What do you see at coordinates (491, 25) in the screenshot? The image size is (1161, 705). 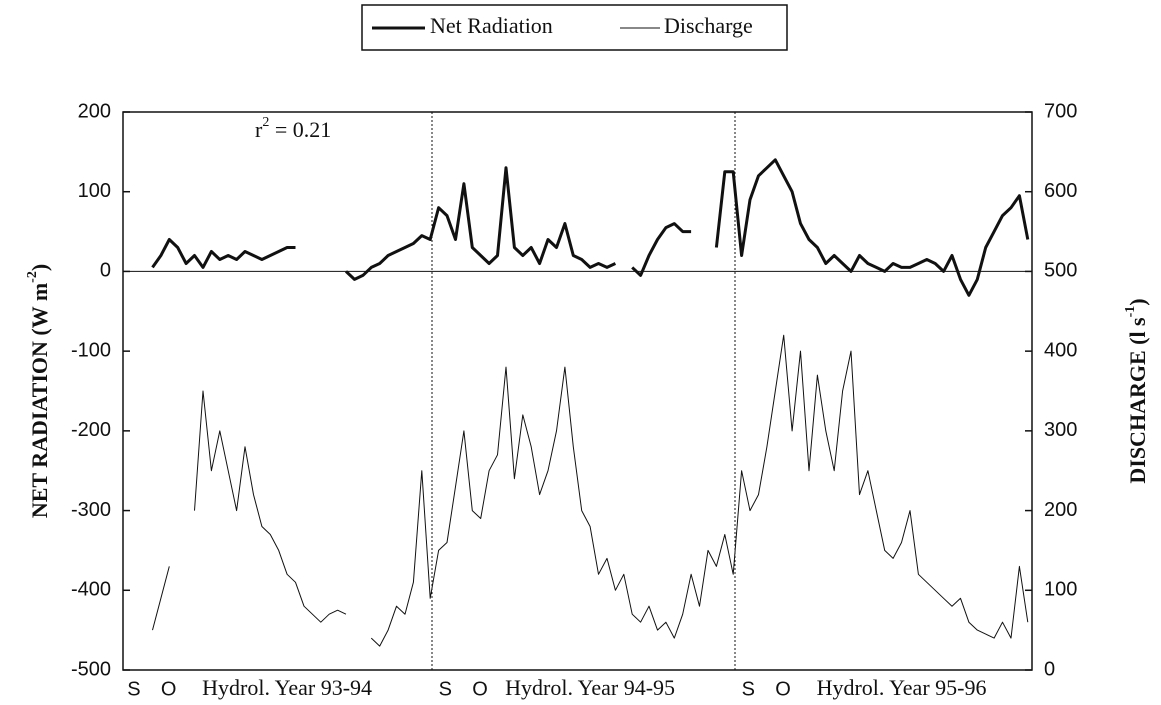 I see `legend-label: Net Radiation` at bounding box center [491, 25].